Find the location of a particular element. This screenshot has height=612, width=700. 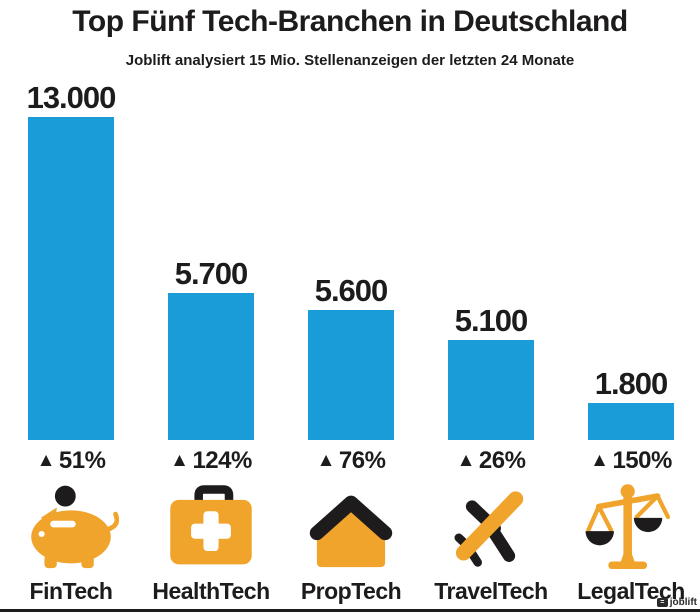

category-label-fintech: FinTech is located at coordinates (71, 590).